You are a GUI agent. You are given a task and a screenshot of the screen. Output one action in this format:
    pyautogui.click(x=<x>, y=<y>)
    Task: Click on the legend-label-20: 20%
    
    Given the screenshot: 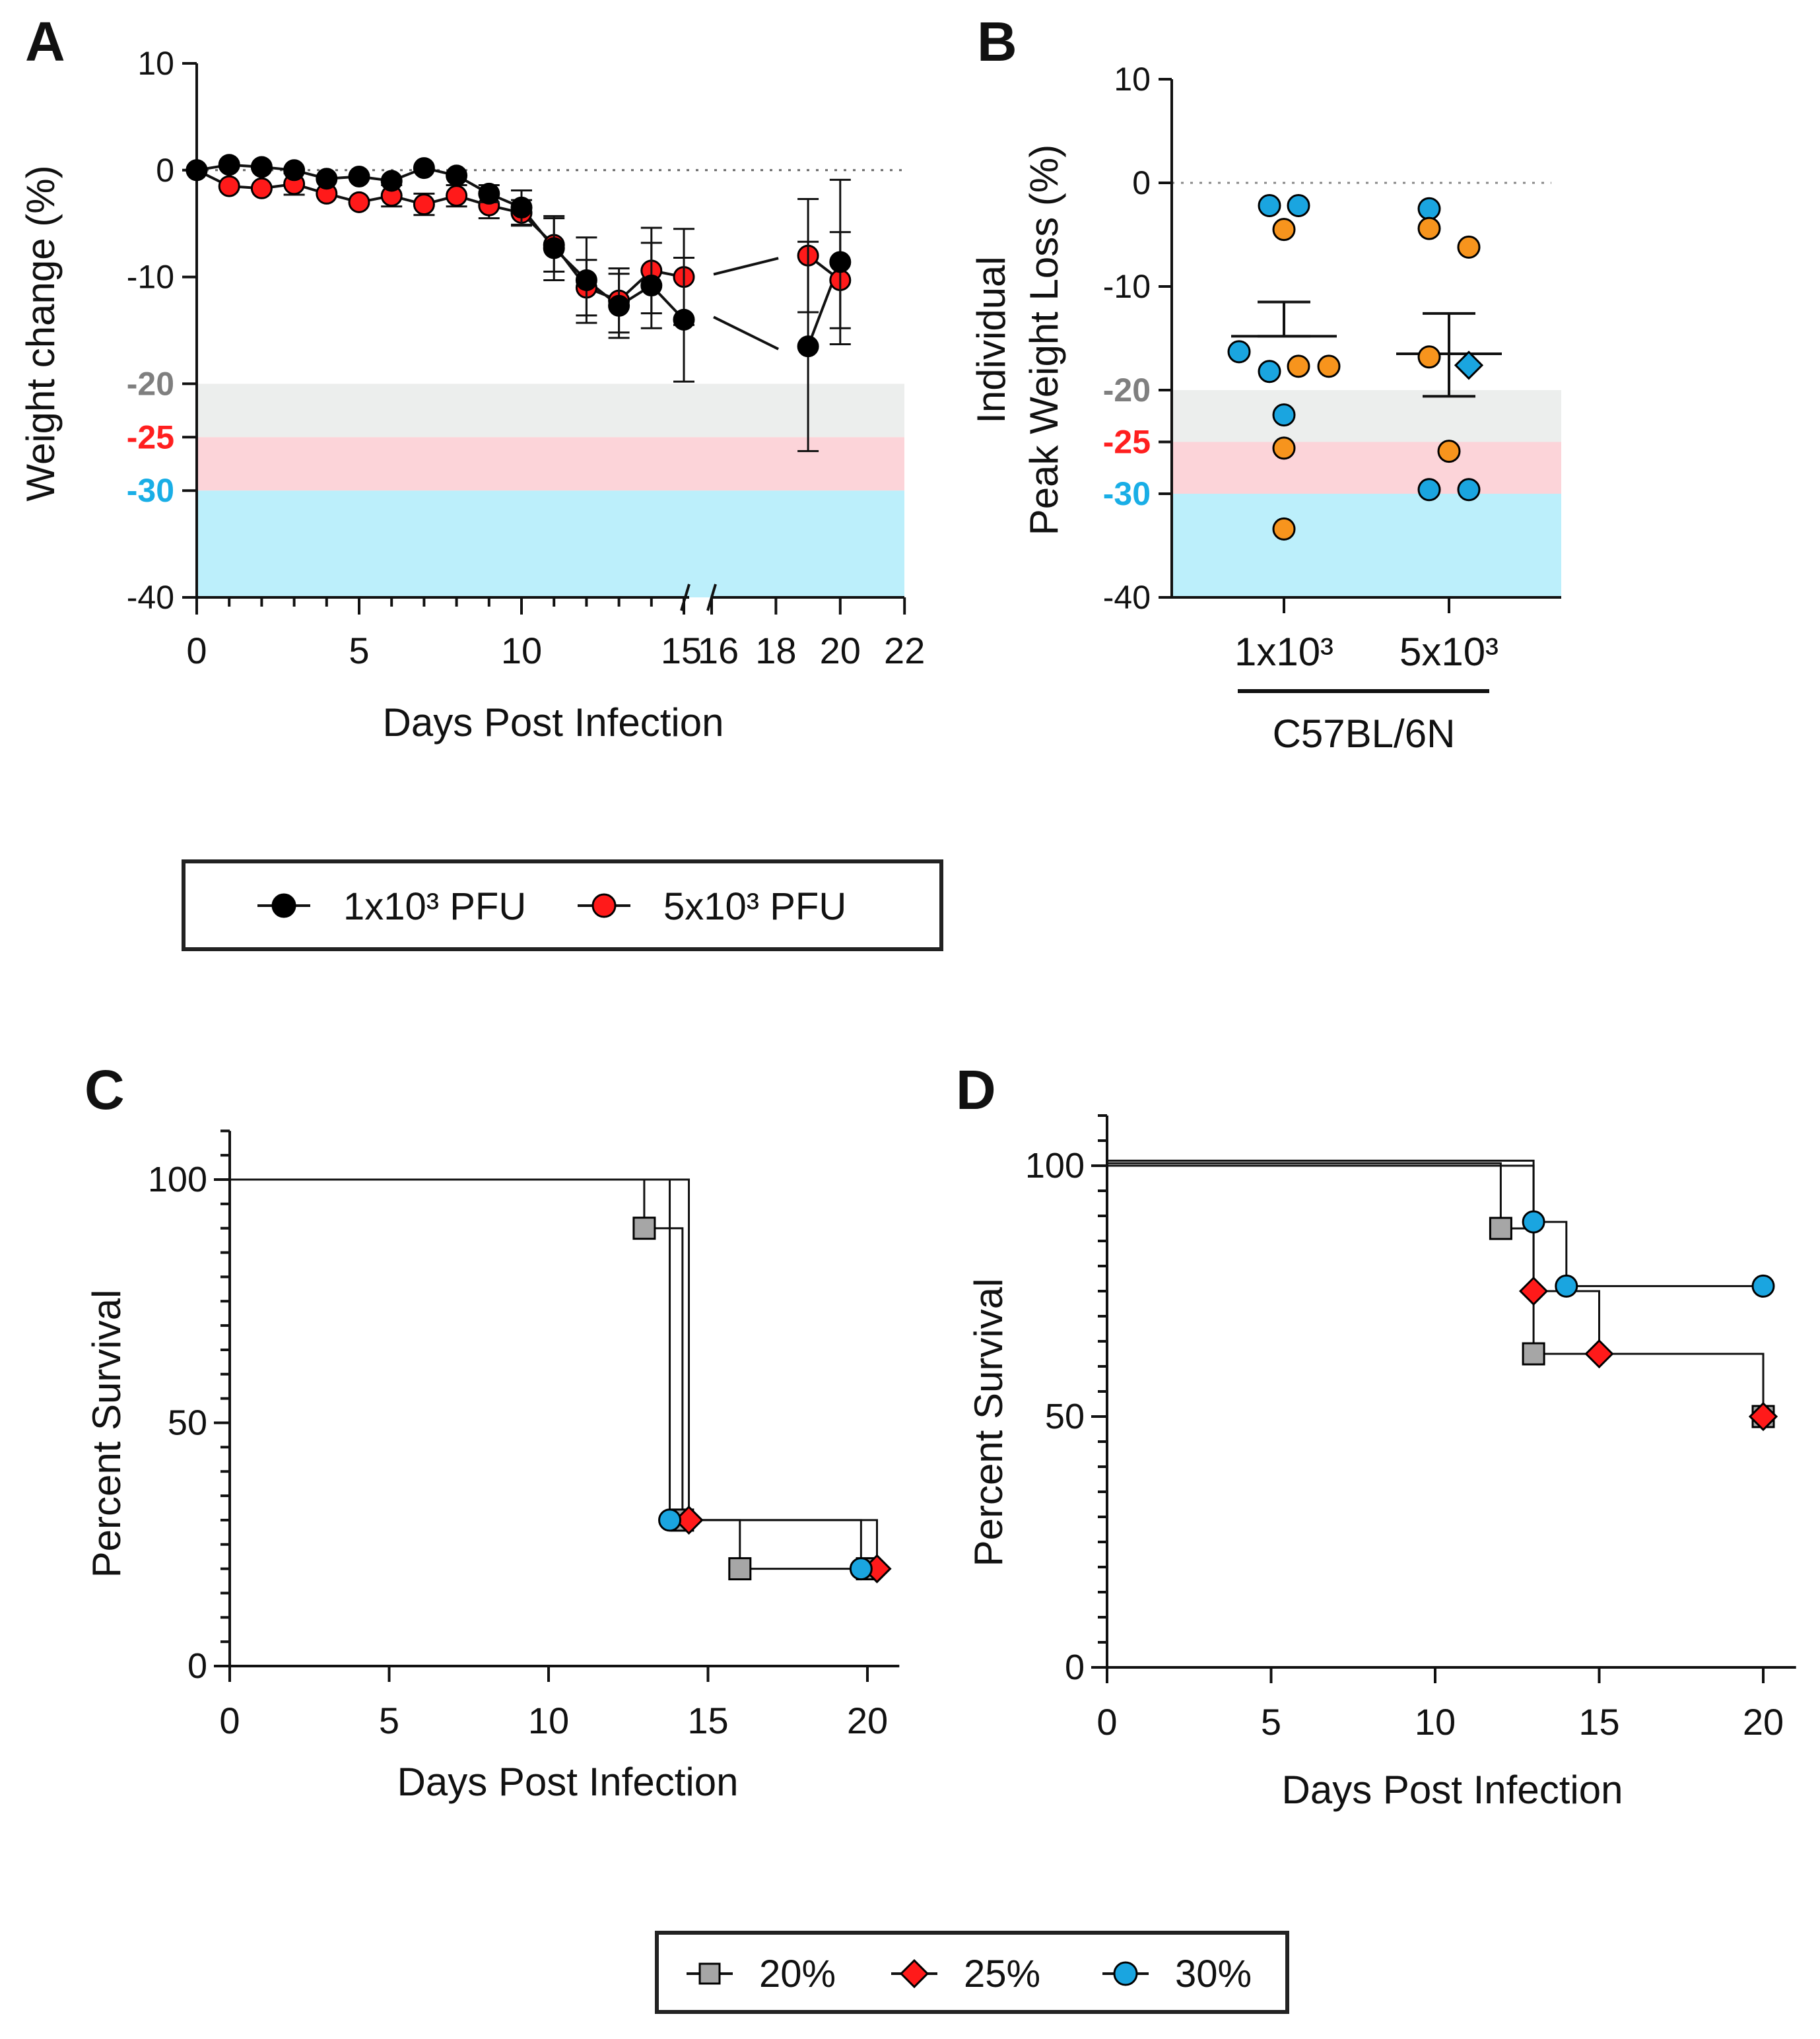 What is the action you would take?
    pyautogui.click(x=797, y=1974)
    